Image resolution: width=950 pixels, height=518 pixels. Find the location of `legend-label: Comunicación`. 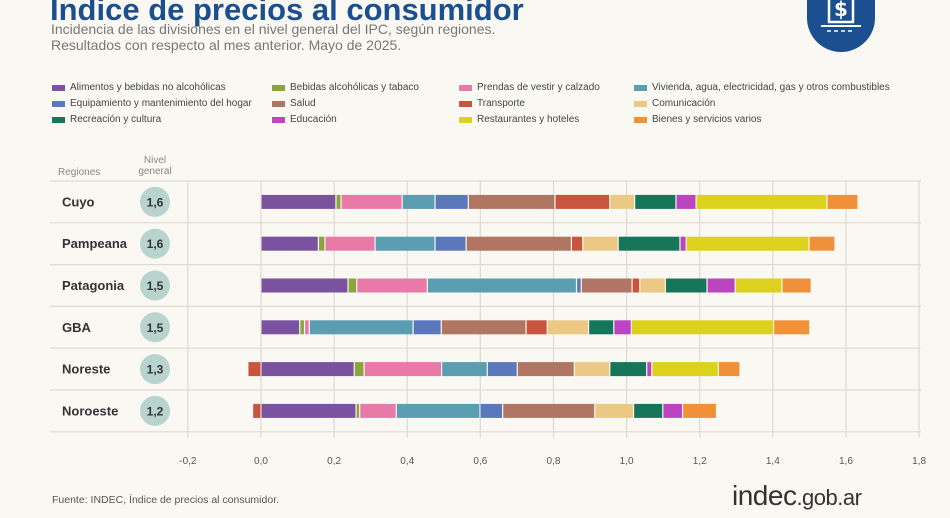

legend-label: Comunicación is located at coordinates (684, 103).